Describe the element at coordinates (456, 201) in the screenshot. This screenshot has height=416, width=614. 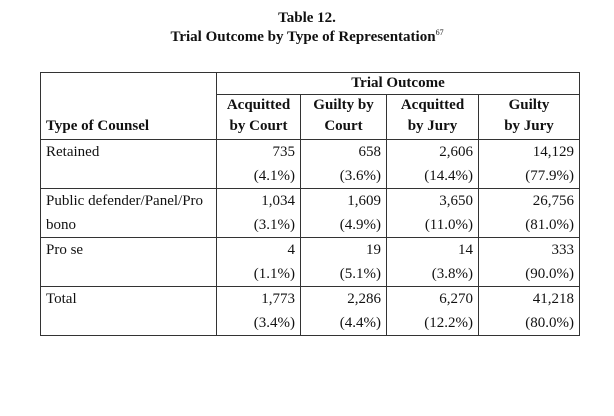
I see `cell-count: 3,650` at that location.